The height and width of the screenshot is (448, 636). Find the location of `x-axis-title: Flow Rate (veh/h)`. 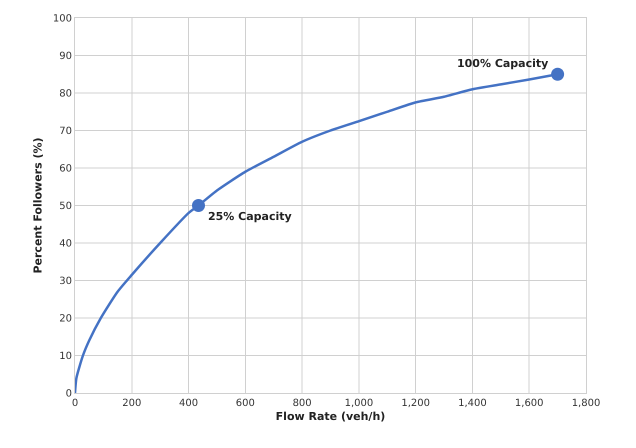

x-axis-title: Flow Rate (veh/h) is located at coordinates (331, 417).